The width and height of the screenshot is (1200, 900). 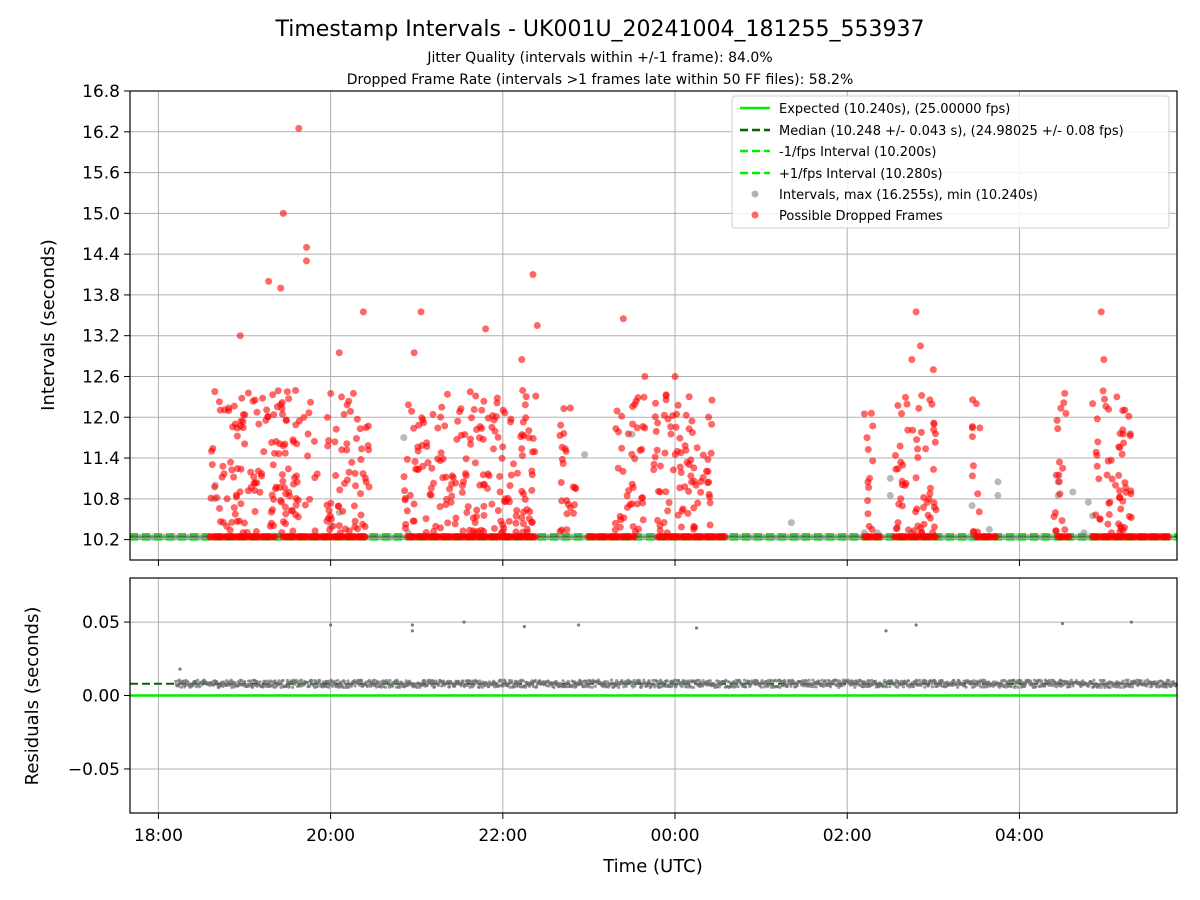 I want to click on legend-swatch-intervals, so click(x=755, y=194).